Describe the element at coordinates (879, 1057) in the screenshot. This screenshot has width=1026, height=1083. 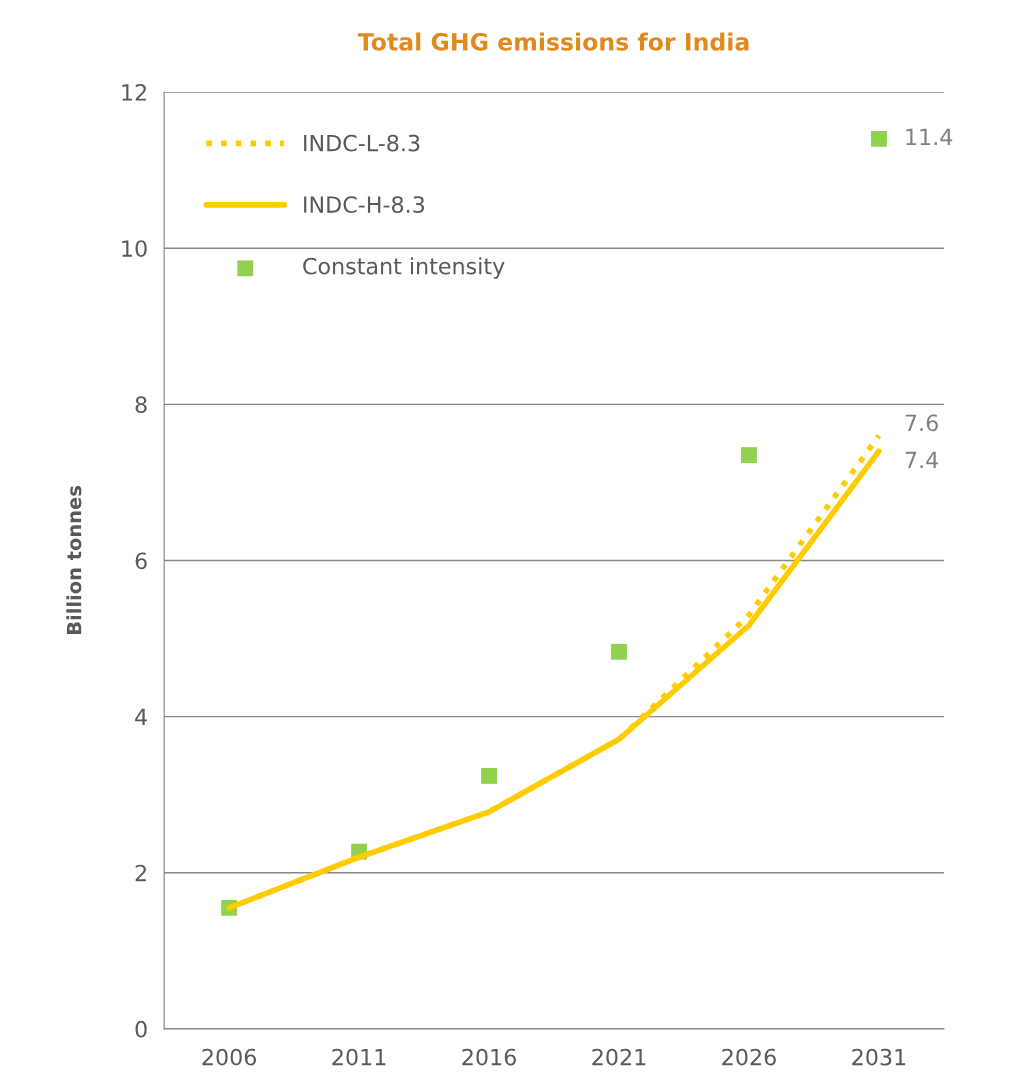
I see `x-tick-label: 2031` at that location.